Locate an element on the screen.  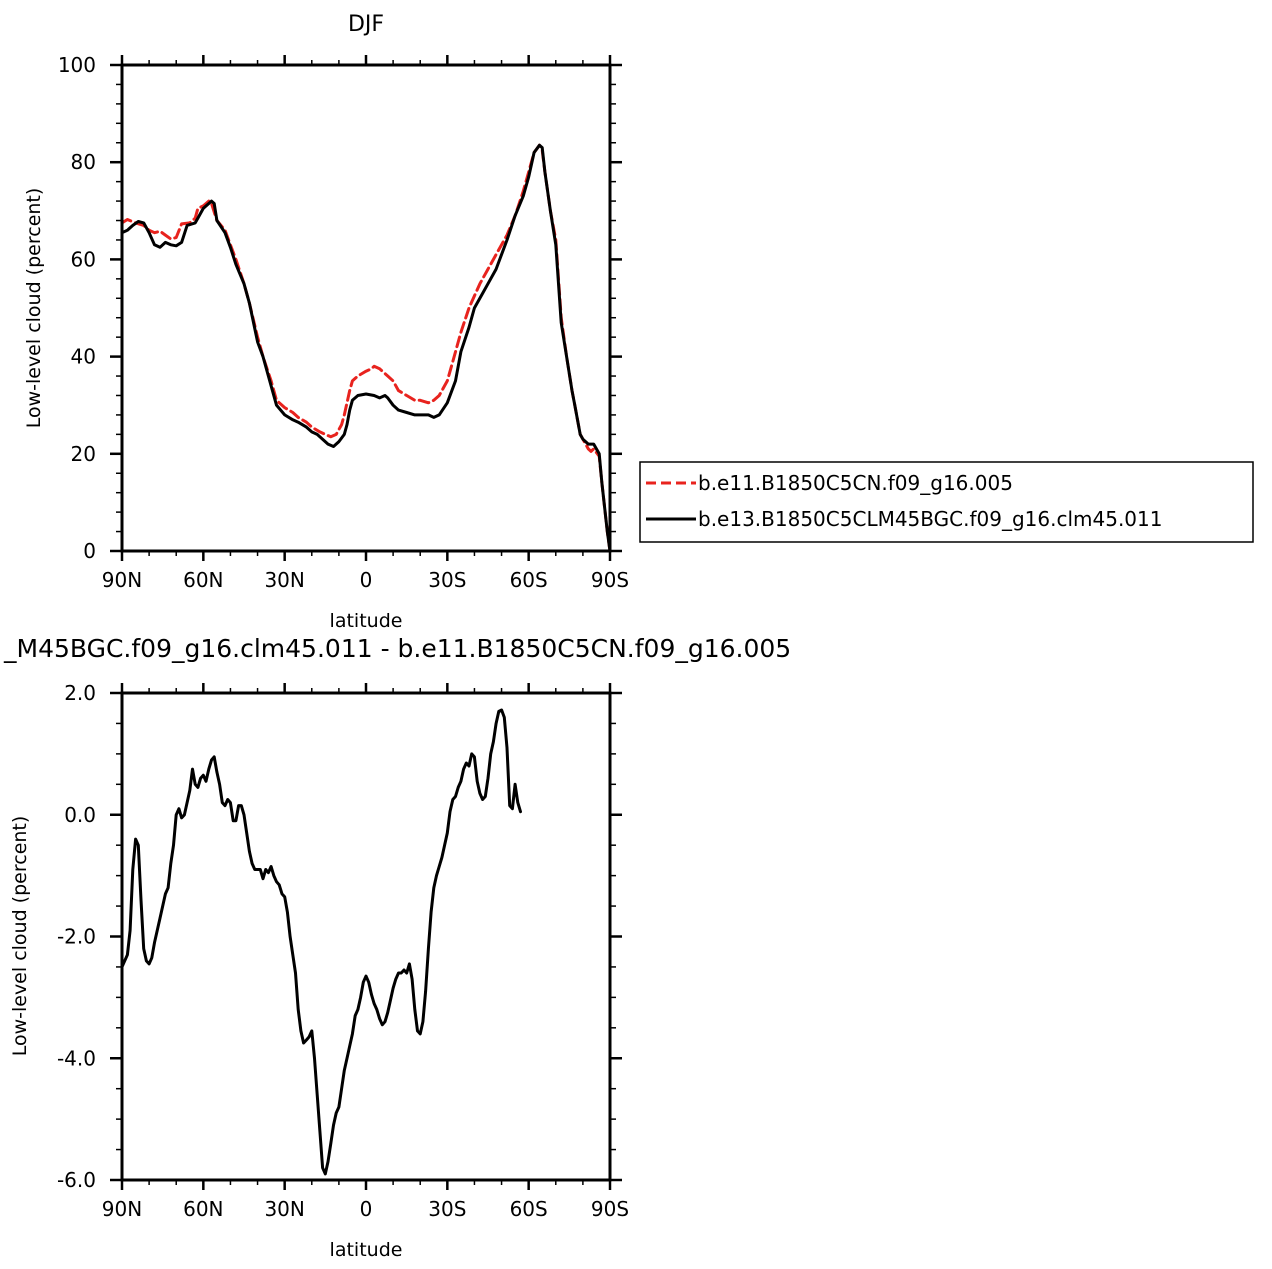
y-tick-label: -2.0 is located at coordinates (76, 937).